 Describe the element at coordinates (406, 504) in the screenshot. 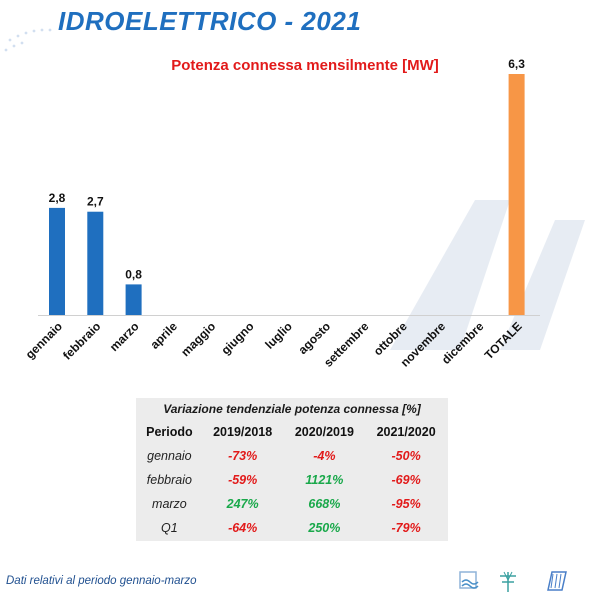

I see `table-value-cell: -95%` at that location.